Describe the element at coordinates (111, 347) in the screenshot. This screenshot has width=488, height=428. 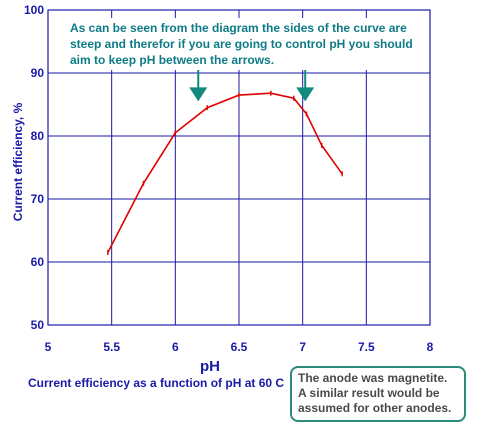
I see `x-tick-label: 5.5` at that location.